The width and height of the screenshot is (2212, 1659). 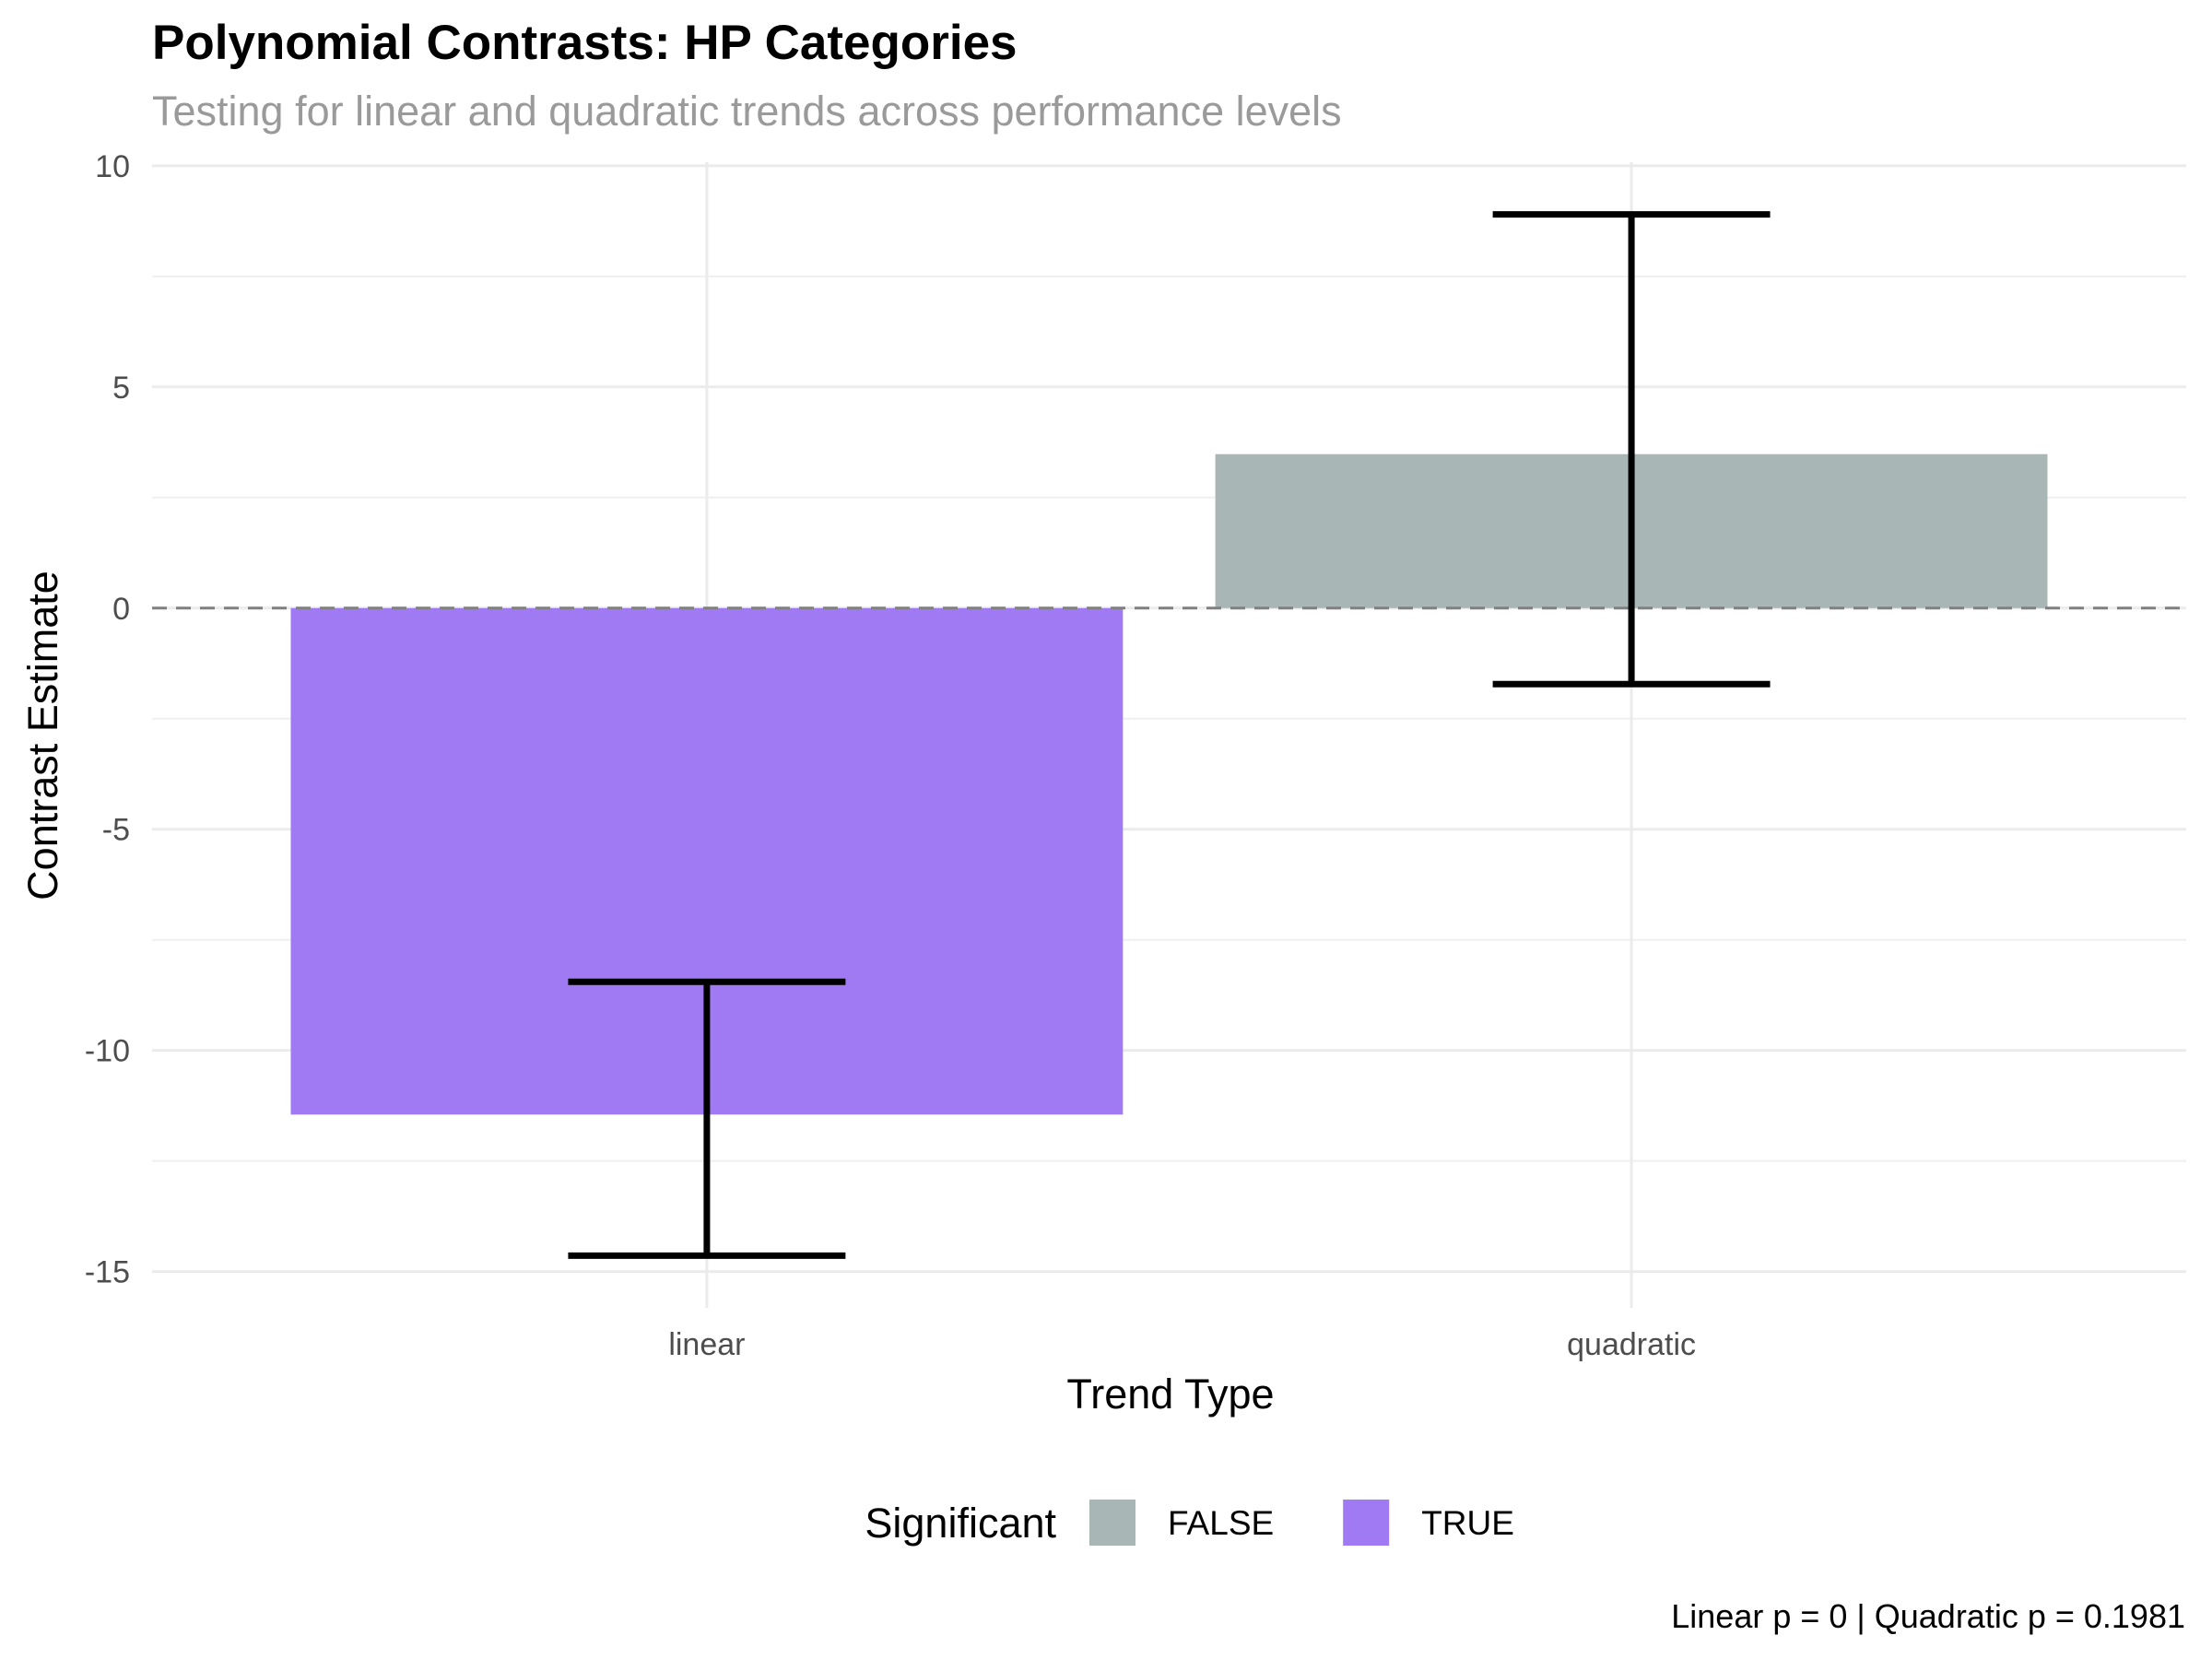 What do you see at coordinates (107, 1051) in the screenshot?
I see `y-tick-label: -10` at bounding box center [107, 1051].